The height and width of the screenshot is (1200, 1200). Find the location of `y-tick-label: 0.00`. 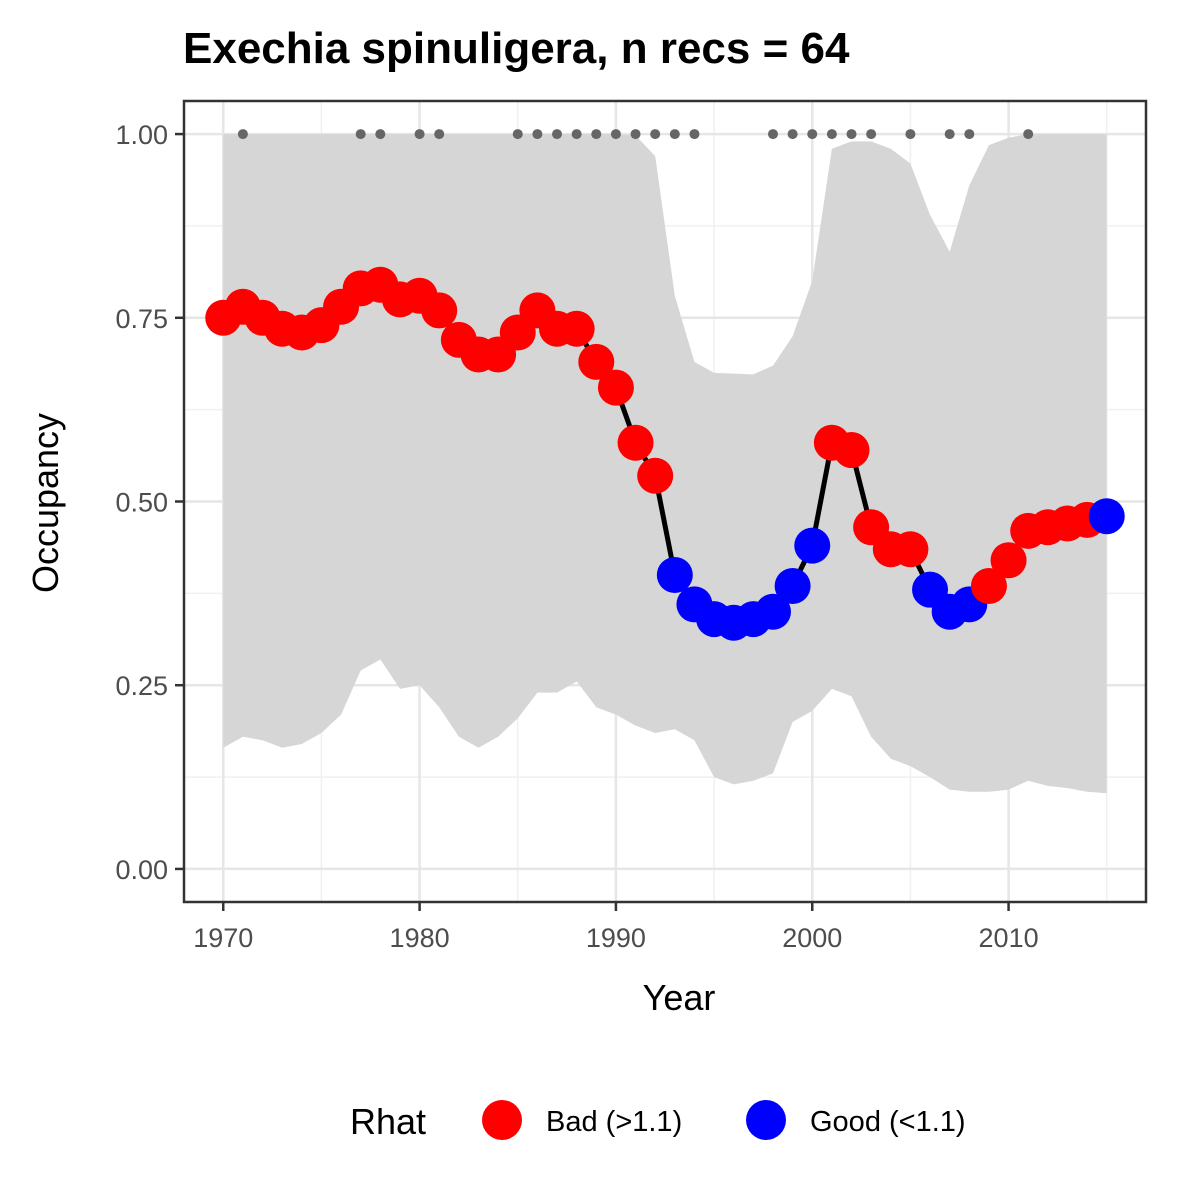

y-tick-label: 0.00 is located at coordinates (141, 870).